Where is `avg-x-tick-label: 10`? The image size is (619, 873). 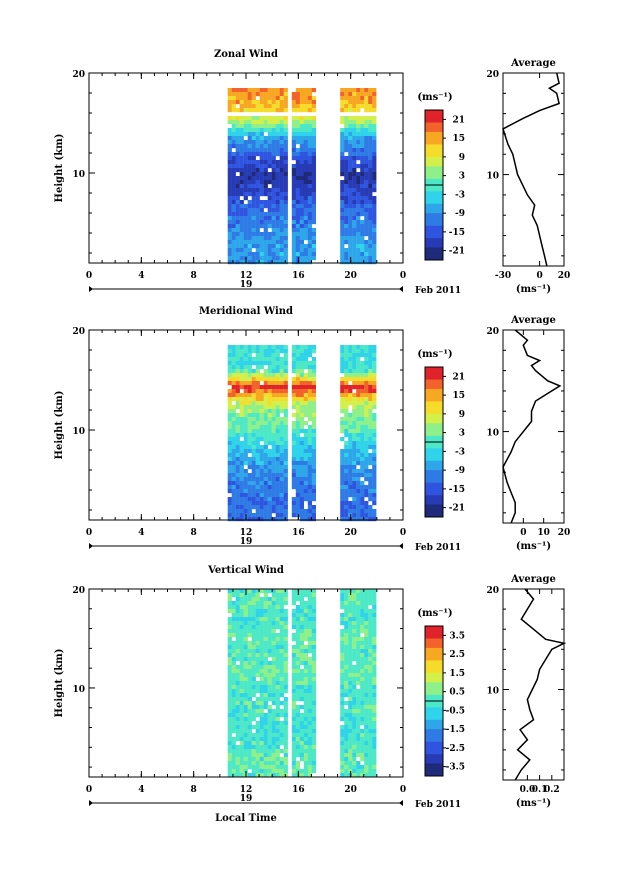
avg-x-tick-label: 10 is located at coordinates (543, 533).